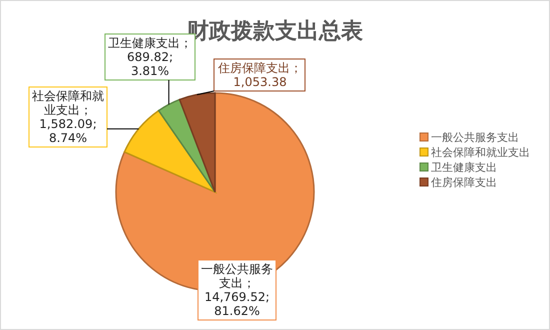 Image resolution: width=550 pixels, height=330 pixels. I want to click on legend-label: 社会保障和就业支出, so click(480, 152).